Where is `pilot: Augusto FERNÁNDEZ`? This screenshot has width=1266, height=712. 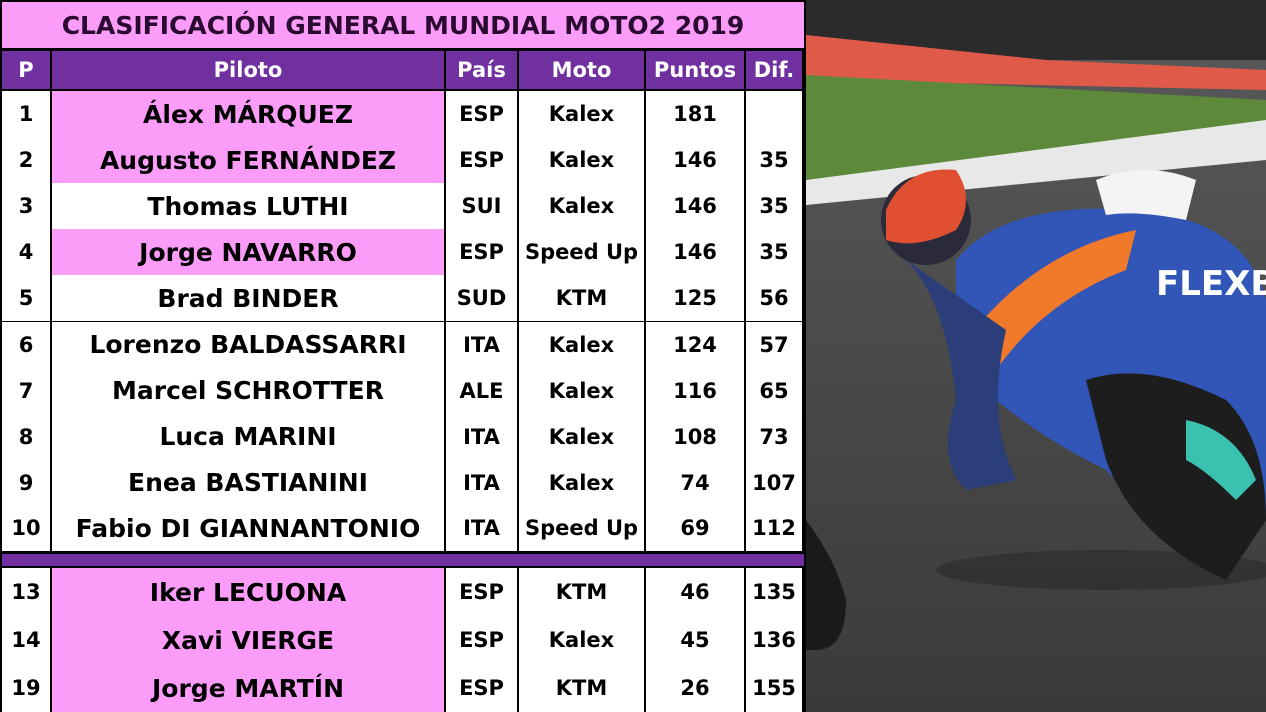
pilot: Augusto FERNÁNDEZ is located at coordinates (248, 160).